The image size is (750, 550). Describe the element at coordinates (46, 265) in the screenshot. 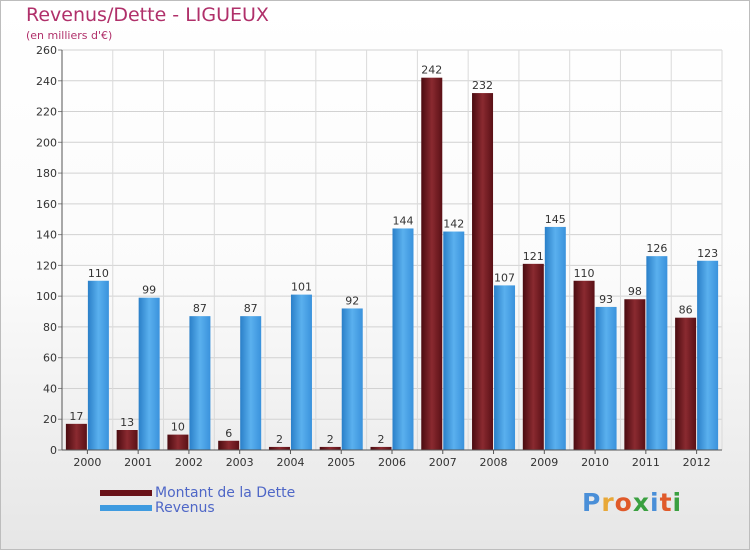

I see `y-tick-label: 120` at that location.